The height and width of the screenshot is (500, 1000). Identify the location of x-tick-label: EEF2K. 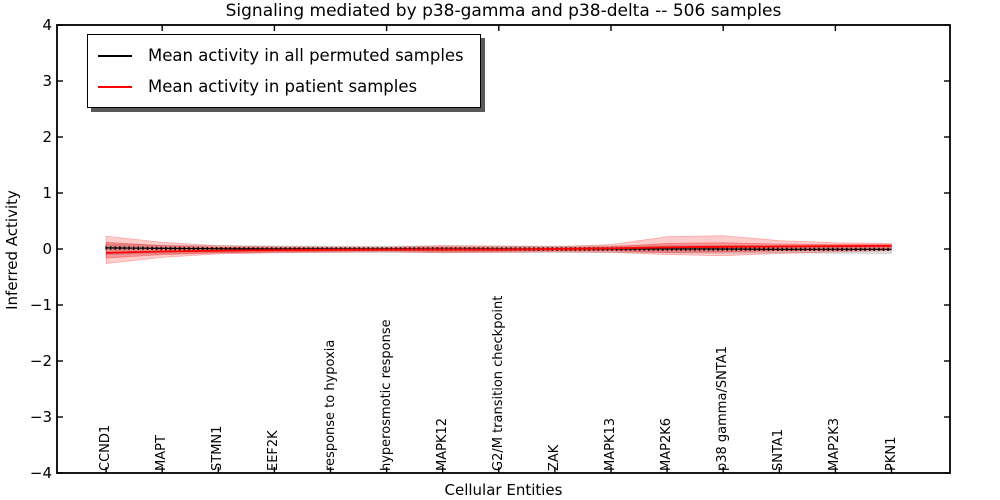
(274, 450).